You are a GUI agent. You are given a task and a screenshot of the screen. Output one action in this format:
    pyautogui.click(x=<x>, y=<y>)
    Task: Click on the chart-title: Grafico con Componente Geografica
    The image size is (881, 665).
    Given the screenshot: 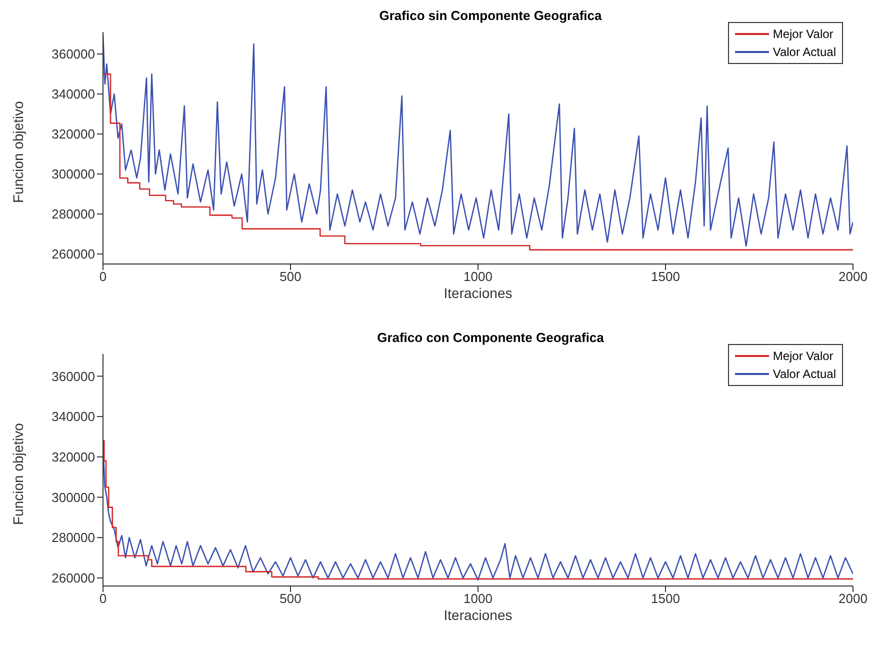 What is the action you would take?
    pyautogui.click(x=490, y=338)
    